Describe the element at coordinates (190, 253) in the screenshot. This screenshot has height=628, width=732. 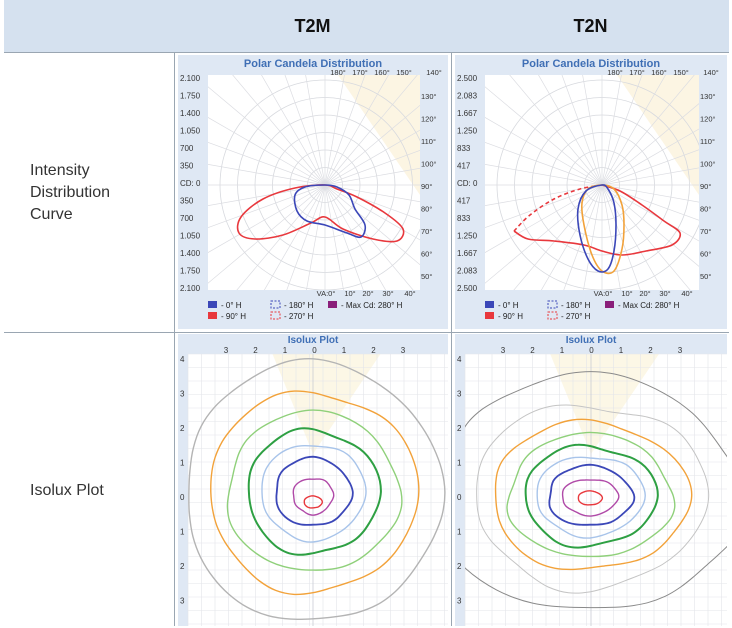
I see `polar-tick-label: 1.400` at that location.